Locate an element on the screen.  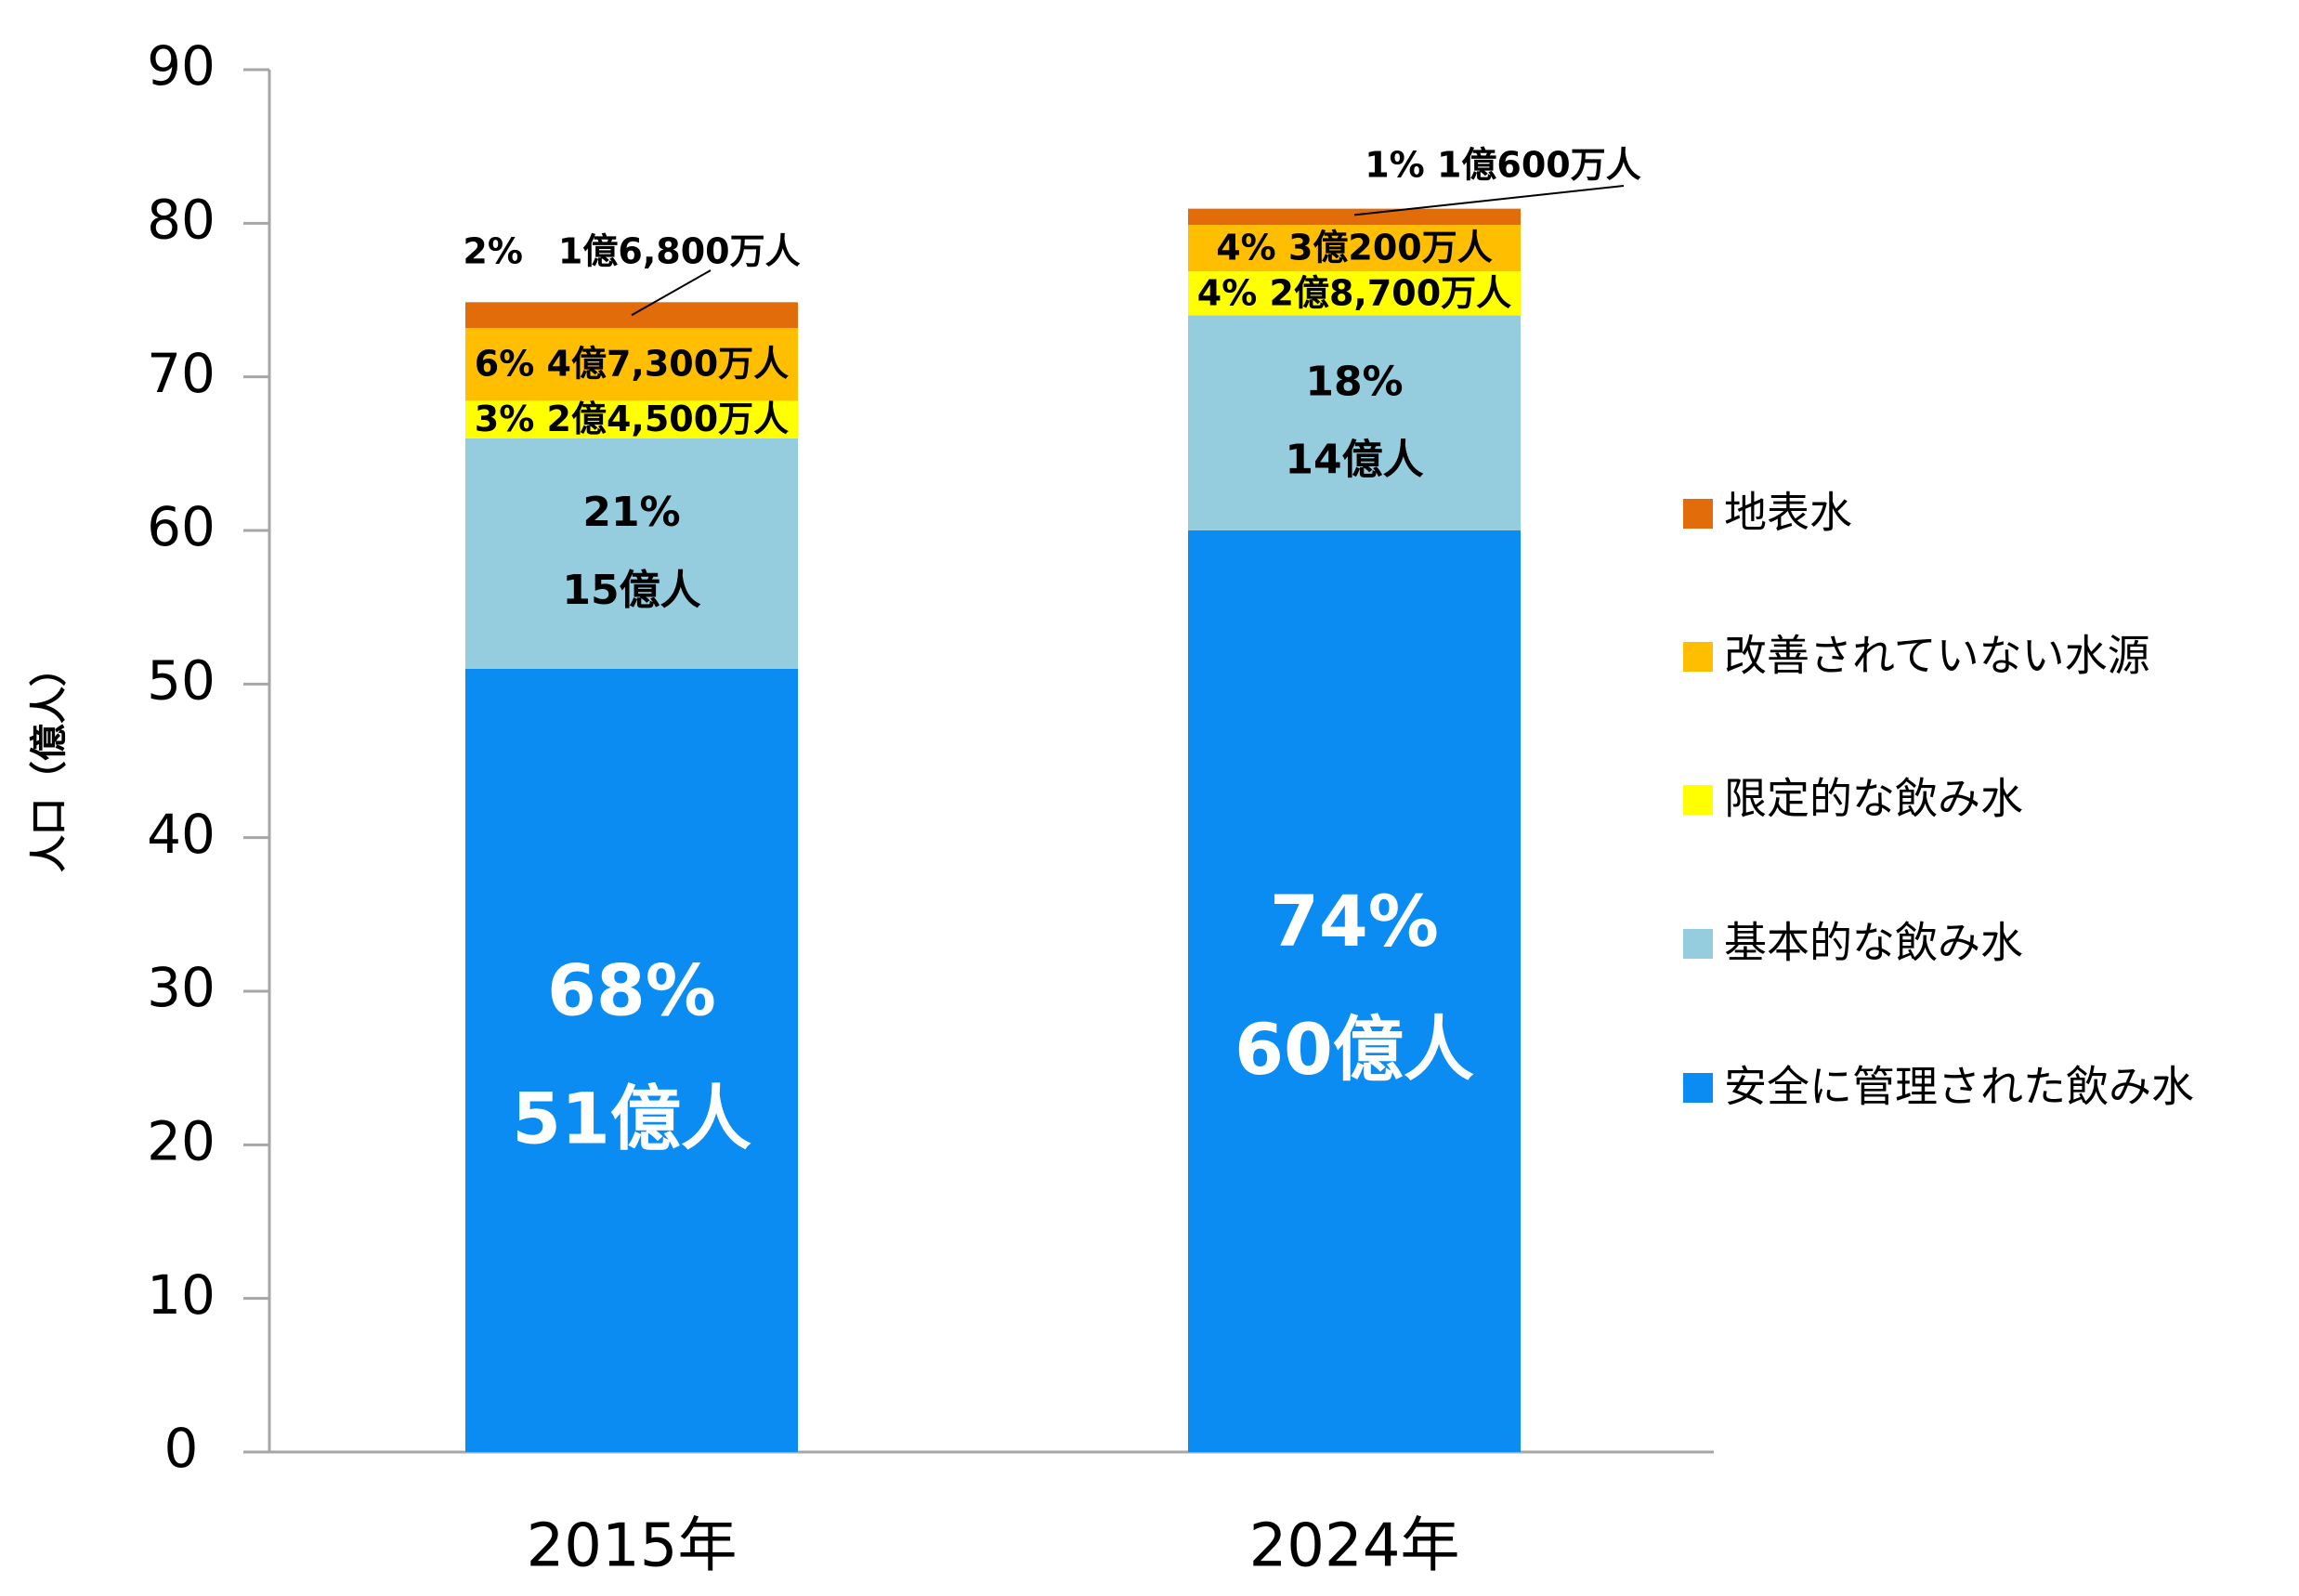
data-label: 4% 2億8,700万人 is located at coordinates (1354, 292).